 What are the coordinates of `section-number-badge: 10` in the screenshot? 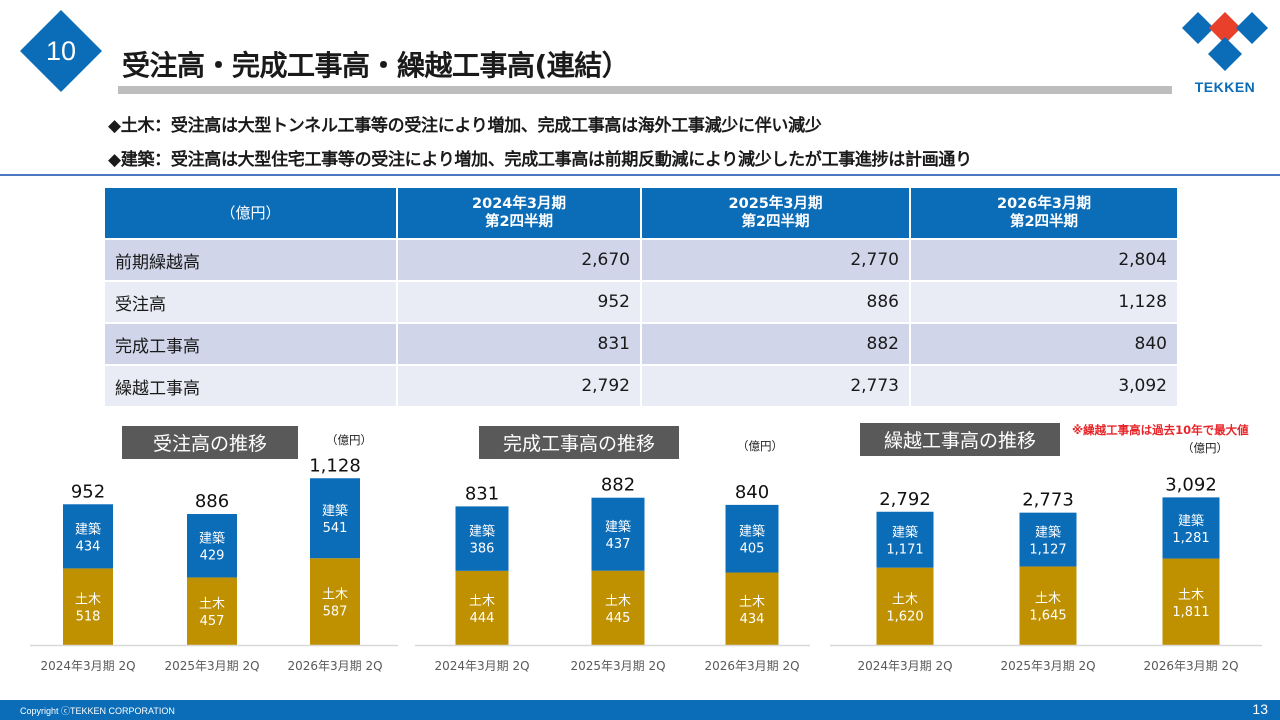 It's located at (61, 51).